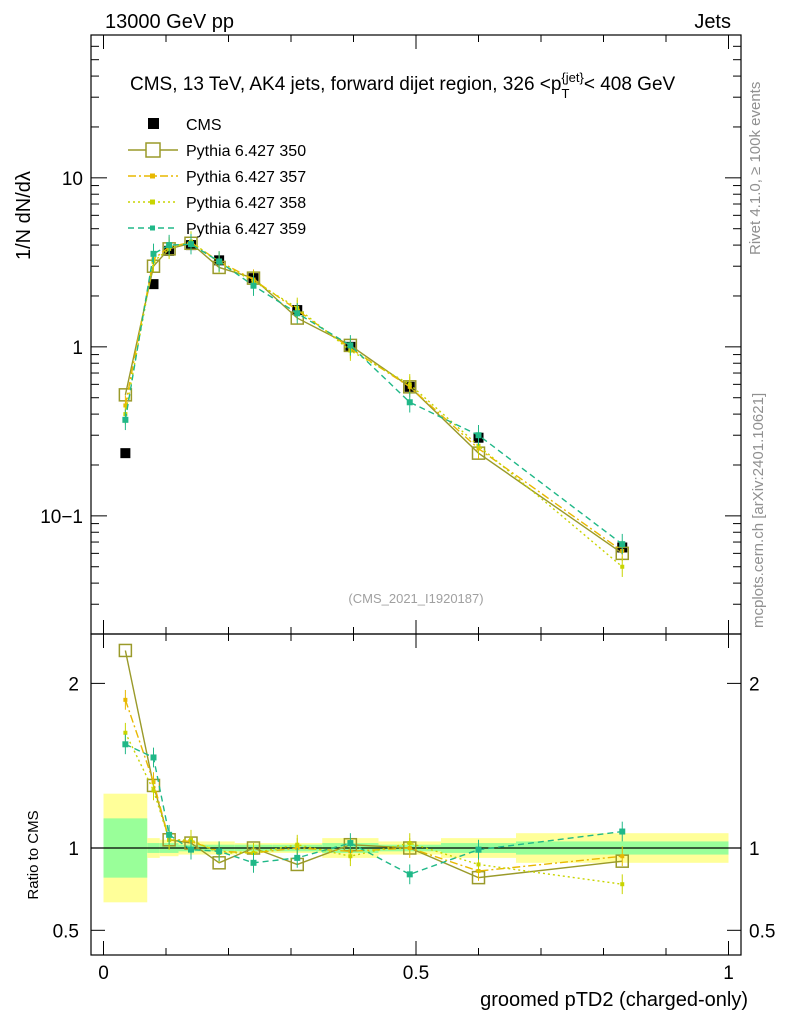  Describe the element at coordinates (246, 151) in the screenshot. I see `legend-label: Pythia 6.427 350` at that location.